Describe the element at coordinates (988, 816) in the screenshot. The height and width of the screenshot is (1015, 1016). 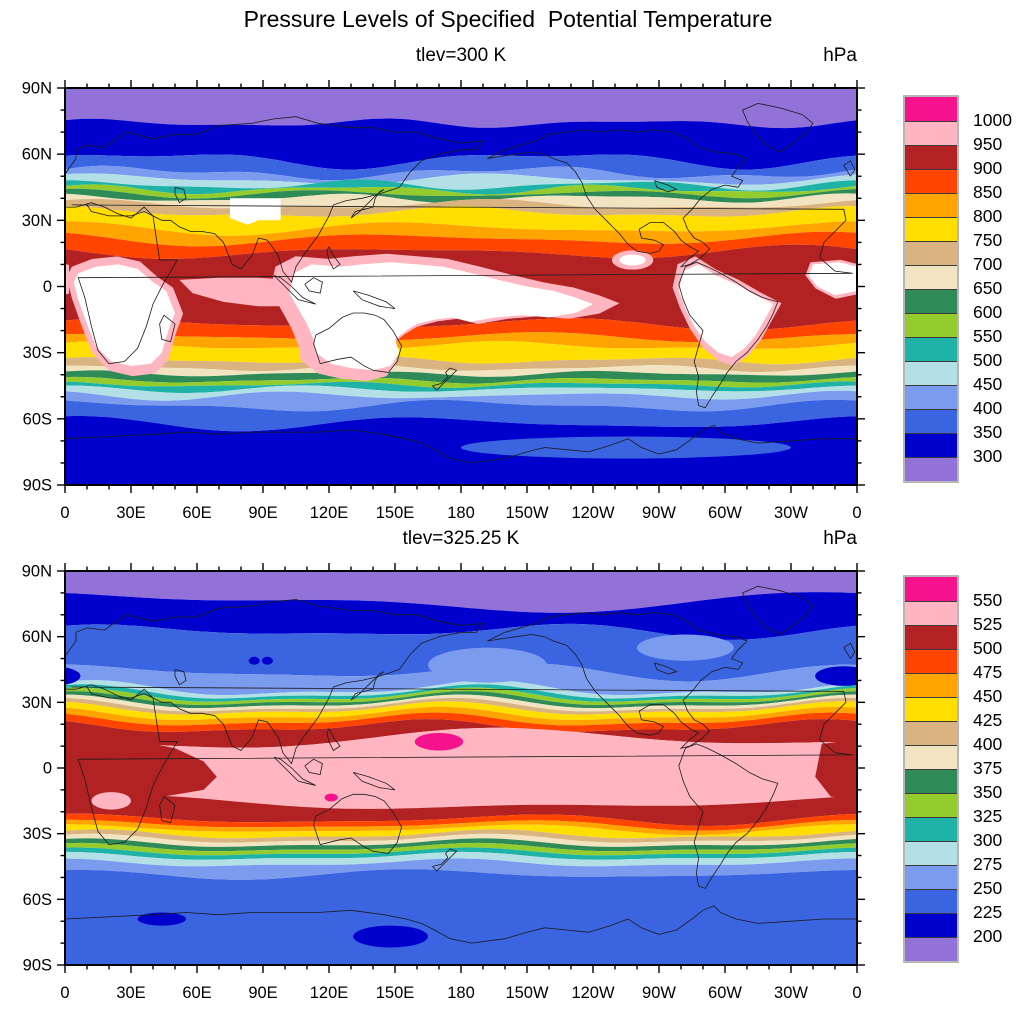
I see `colorbar-label: 325` at that location.